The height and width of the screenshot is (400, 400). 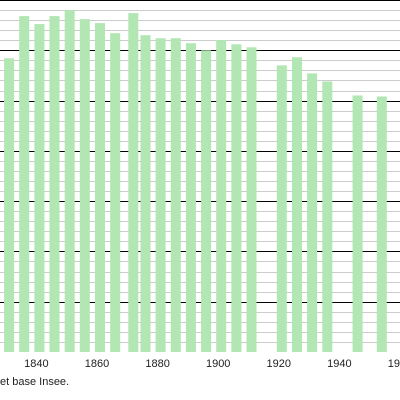 I want to click on x-tick-label-1960: 1960, so click(x=394, y=364).